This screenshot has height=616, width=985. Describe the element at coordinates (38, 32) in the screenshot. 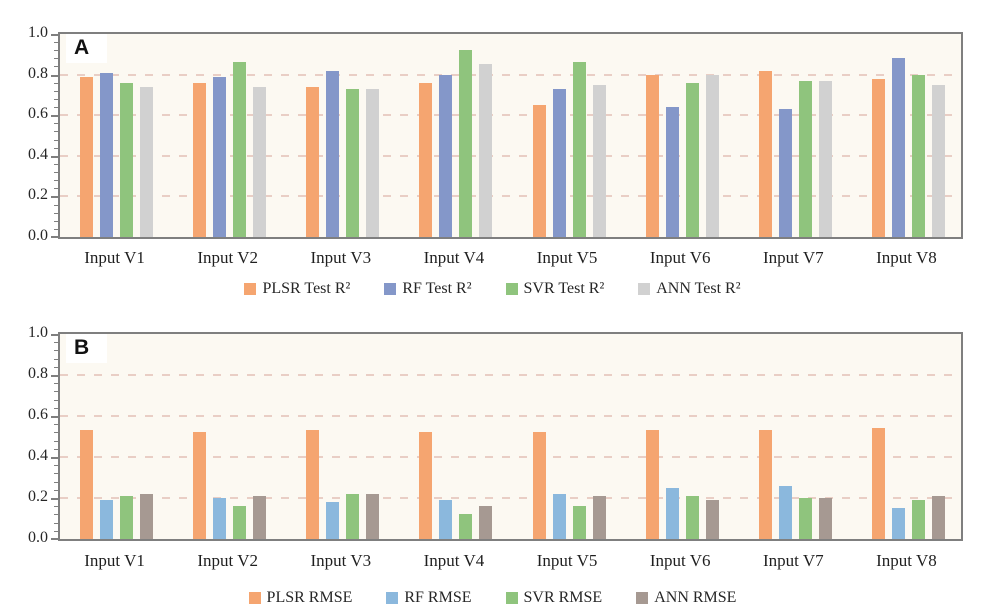

I see `y-tick-label: 1.0` at that location.